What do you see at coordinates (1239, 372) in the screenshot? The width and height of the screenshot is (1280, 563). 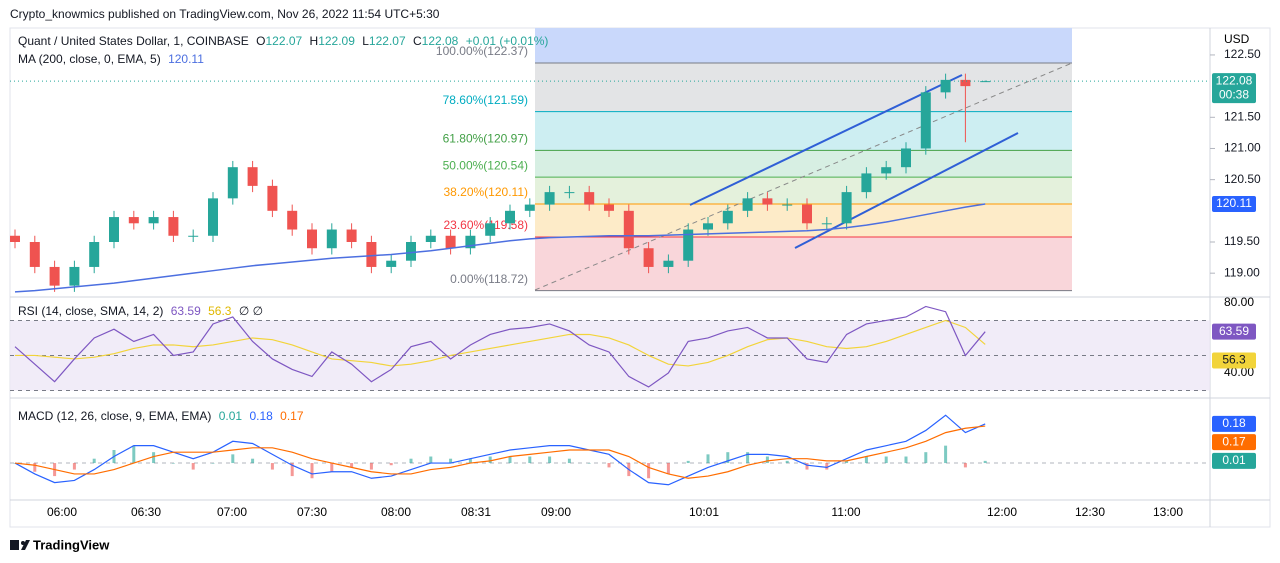 I see `rsi-tick-label: 40.00` at bounding box center [1239, 372].